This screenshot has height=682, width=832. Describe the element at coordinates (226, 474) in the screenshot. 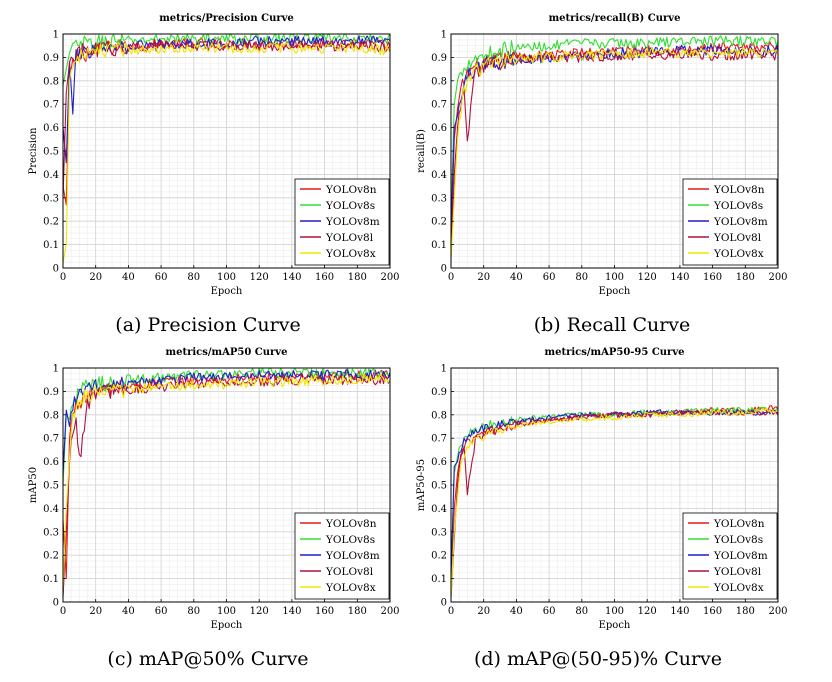

I see `series-line-yolov8n` at that location.